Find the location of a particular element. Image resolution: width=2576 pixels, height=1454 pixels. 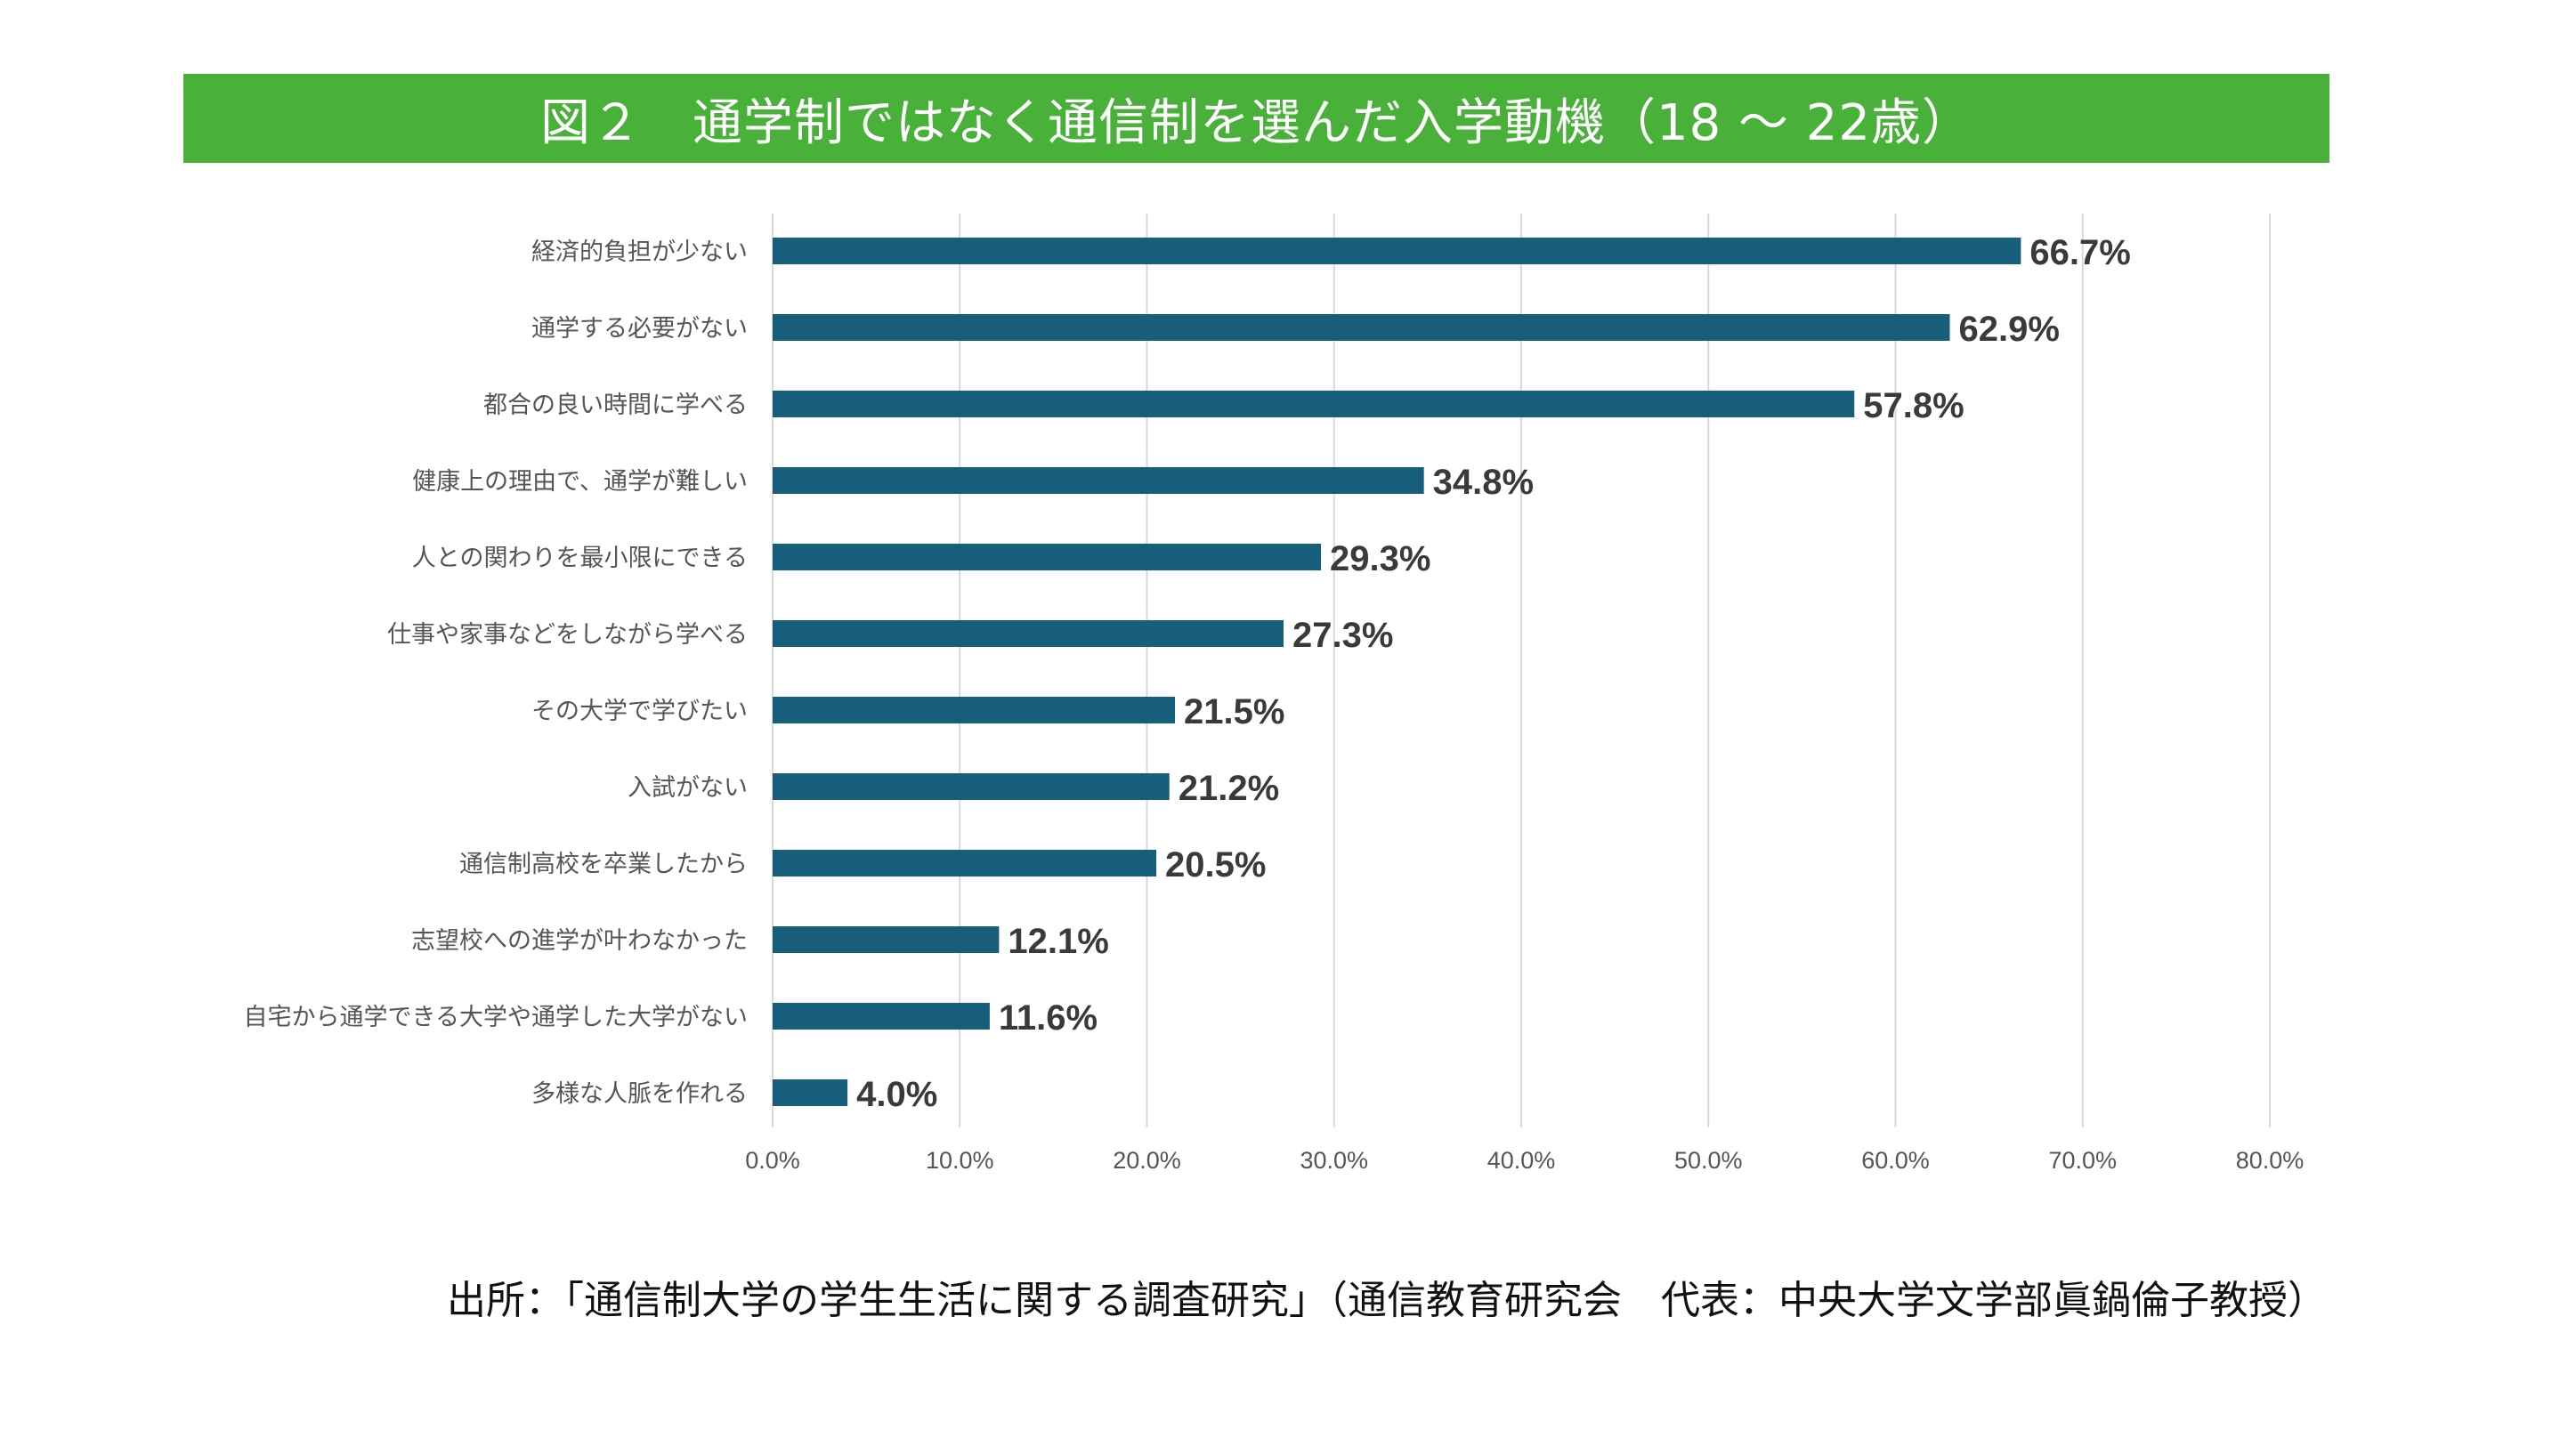

category-label: 通信制高校を卒業したから is located at coordinates (604, 864).